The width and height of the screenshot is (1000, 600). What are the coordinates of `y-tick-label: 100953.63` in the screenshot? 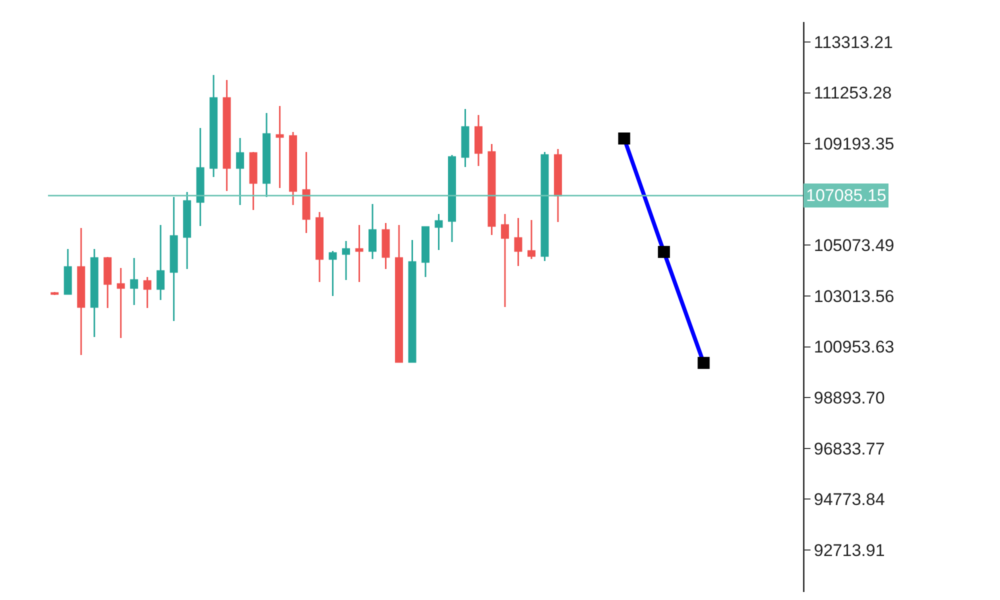 It's located at (854, 347).